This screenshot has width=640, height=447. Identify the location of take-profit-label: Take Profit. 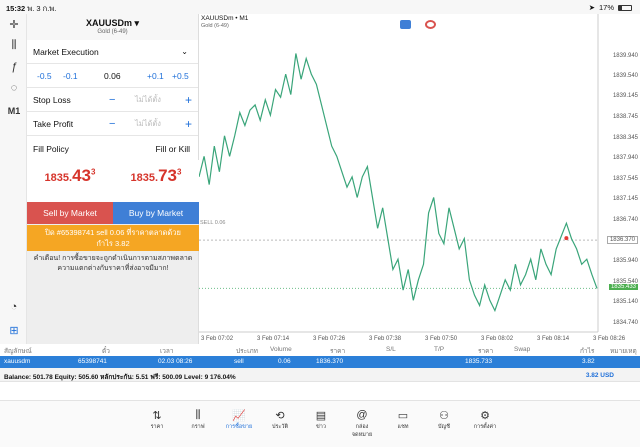
(53, 124).